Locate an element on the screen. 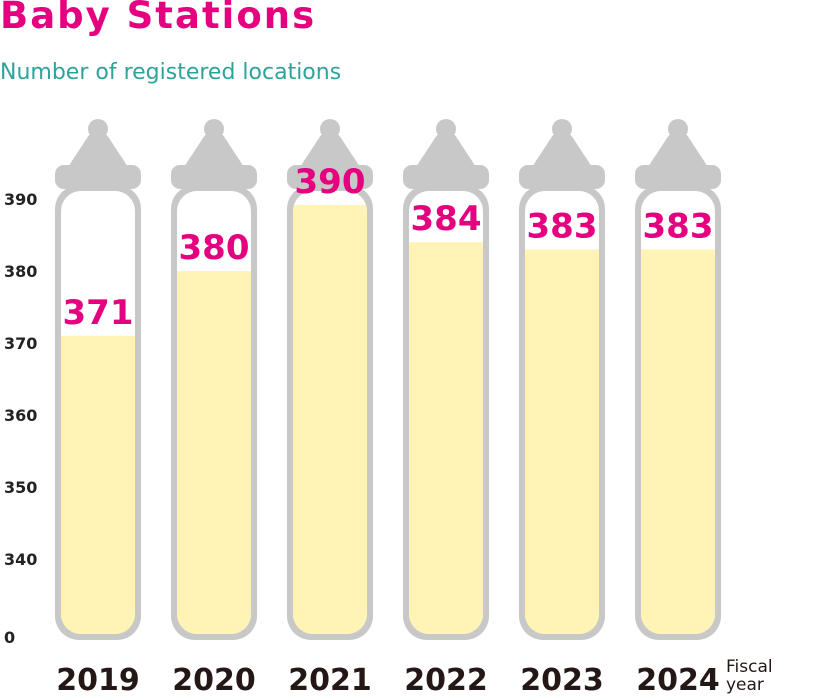 The image size is (828, 698). x-tick-label: 2021 is located at coordinates (330, 680).